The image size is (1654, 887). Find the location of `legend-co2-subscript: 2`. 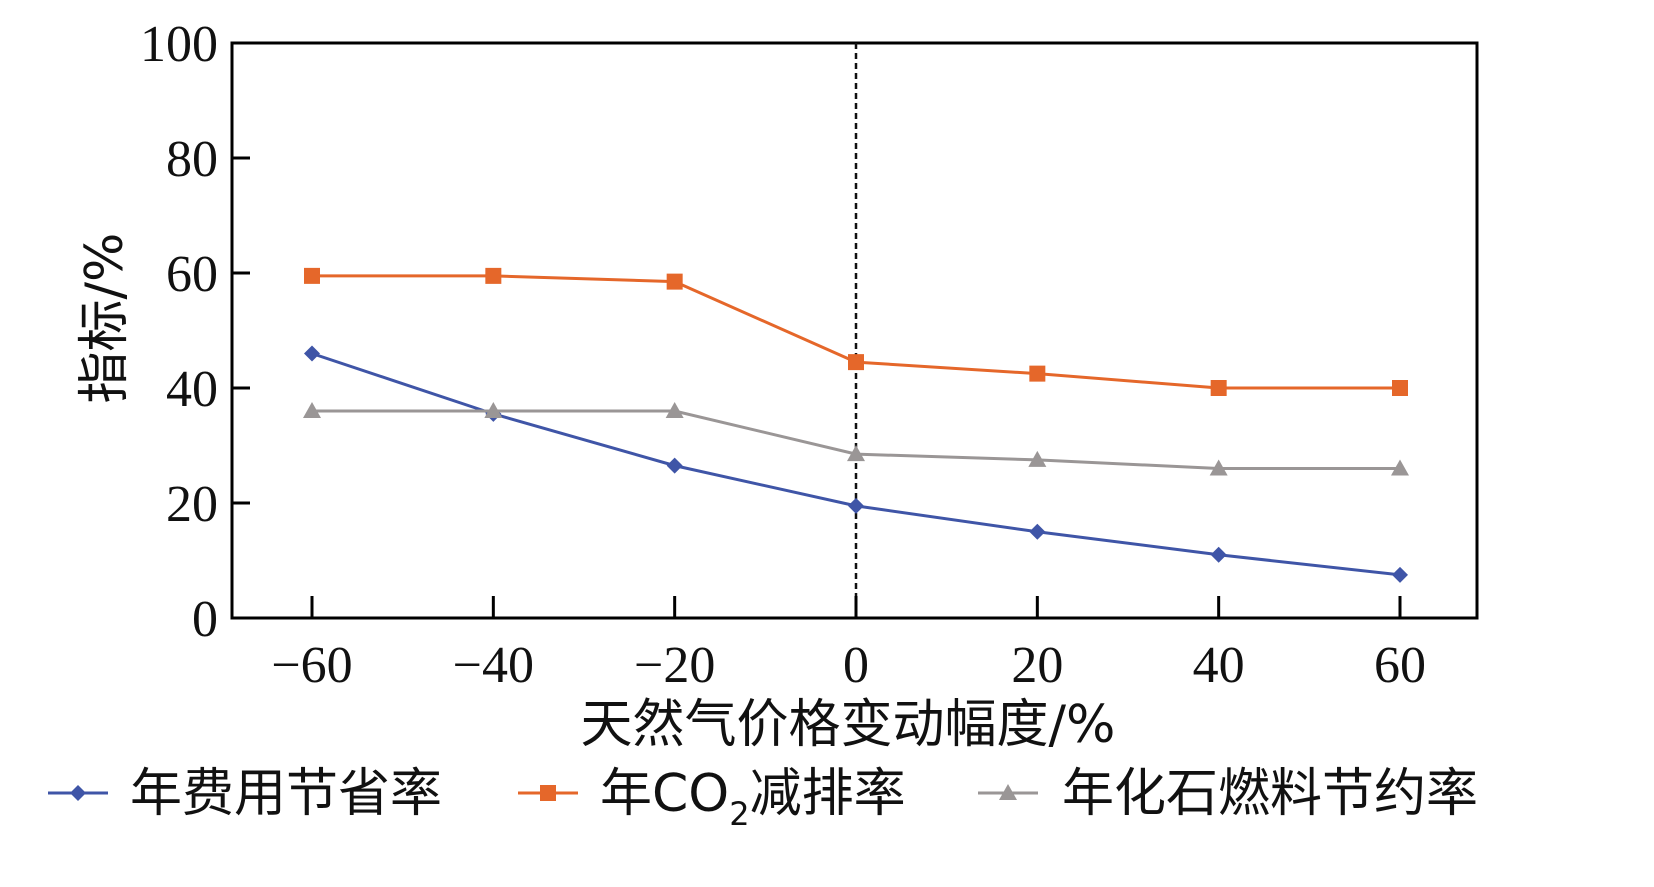

legend-co2-subscript: 2 is located at coordinates (739, 814).